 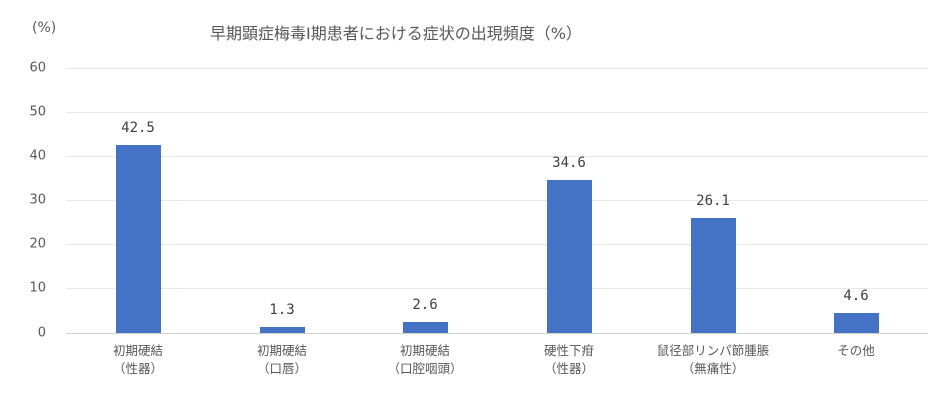 What do you see at coordinates (138, 360) in the screenshot?
I see `x-category-label: 初期硬結 （性器）` at bounding box center [138, 360].